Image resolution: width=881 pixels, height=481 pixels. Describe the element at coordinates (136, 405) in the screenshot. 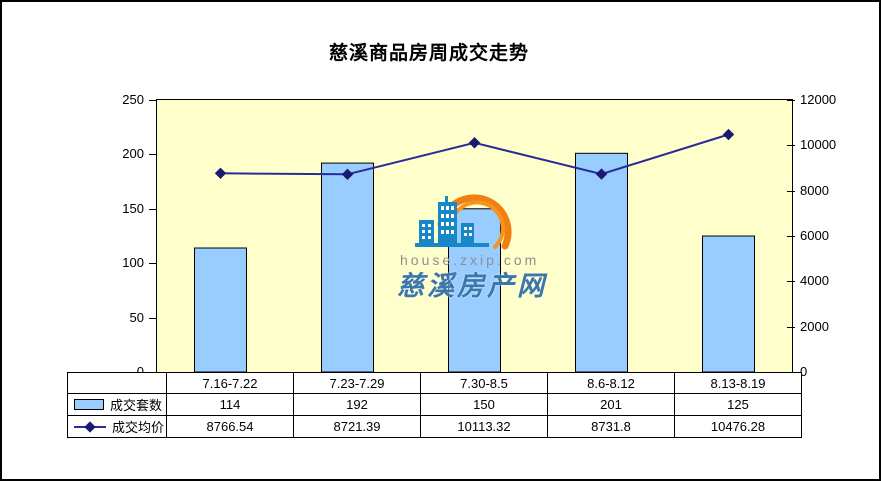

I see `legend-series-name: 成交套数` at that location.